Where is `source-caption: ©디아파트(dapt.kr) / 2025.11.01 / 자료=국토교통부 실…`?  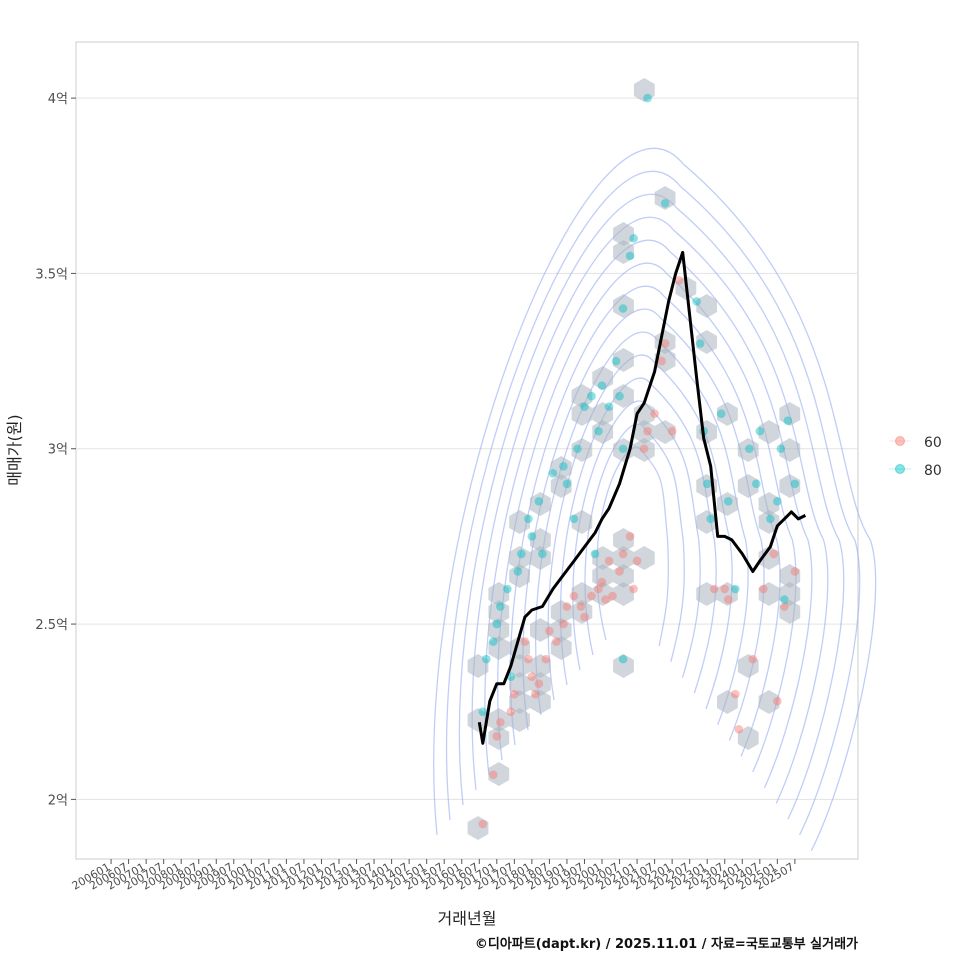
source-caption: ©디아파트(dapt.kr) / 2025.11.01 / 자료=국토교통부 실… is located at coordinates (666, 944).